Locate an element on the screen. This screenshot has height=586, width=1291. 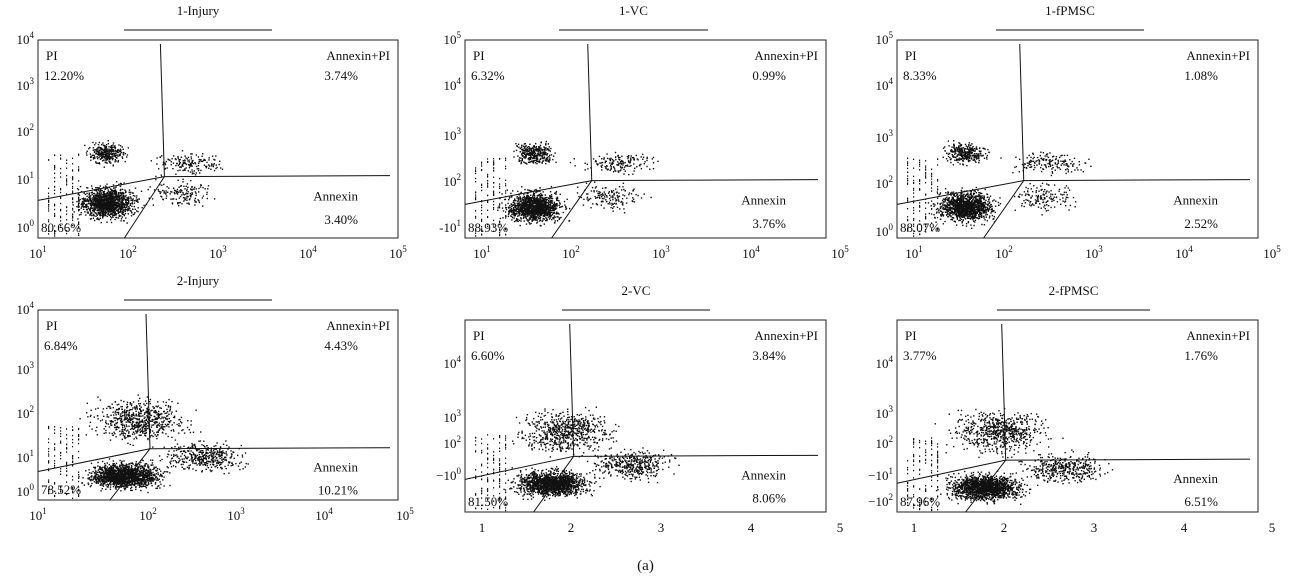
y-tick-label: −102 is located at coordinates (880, 500).